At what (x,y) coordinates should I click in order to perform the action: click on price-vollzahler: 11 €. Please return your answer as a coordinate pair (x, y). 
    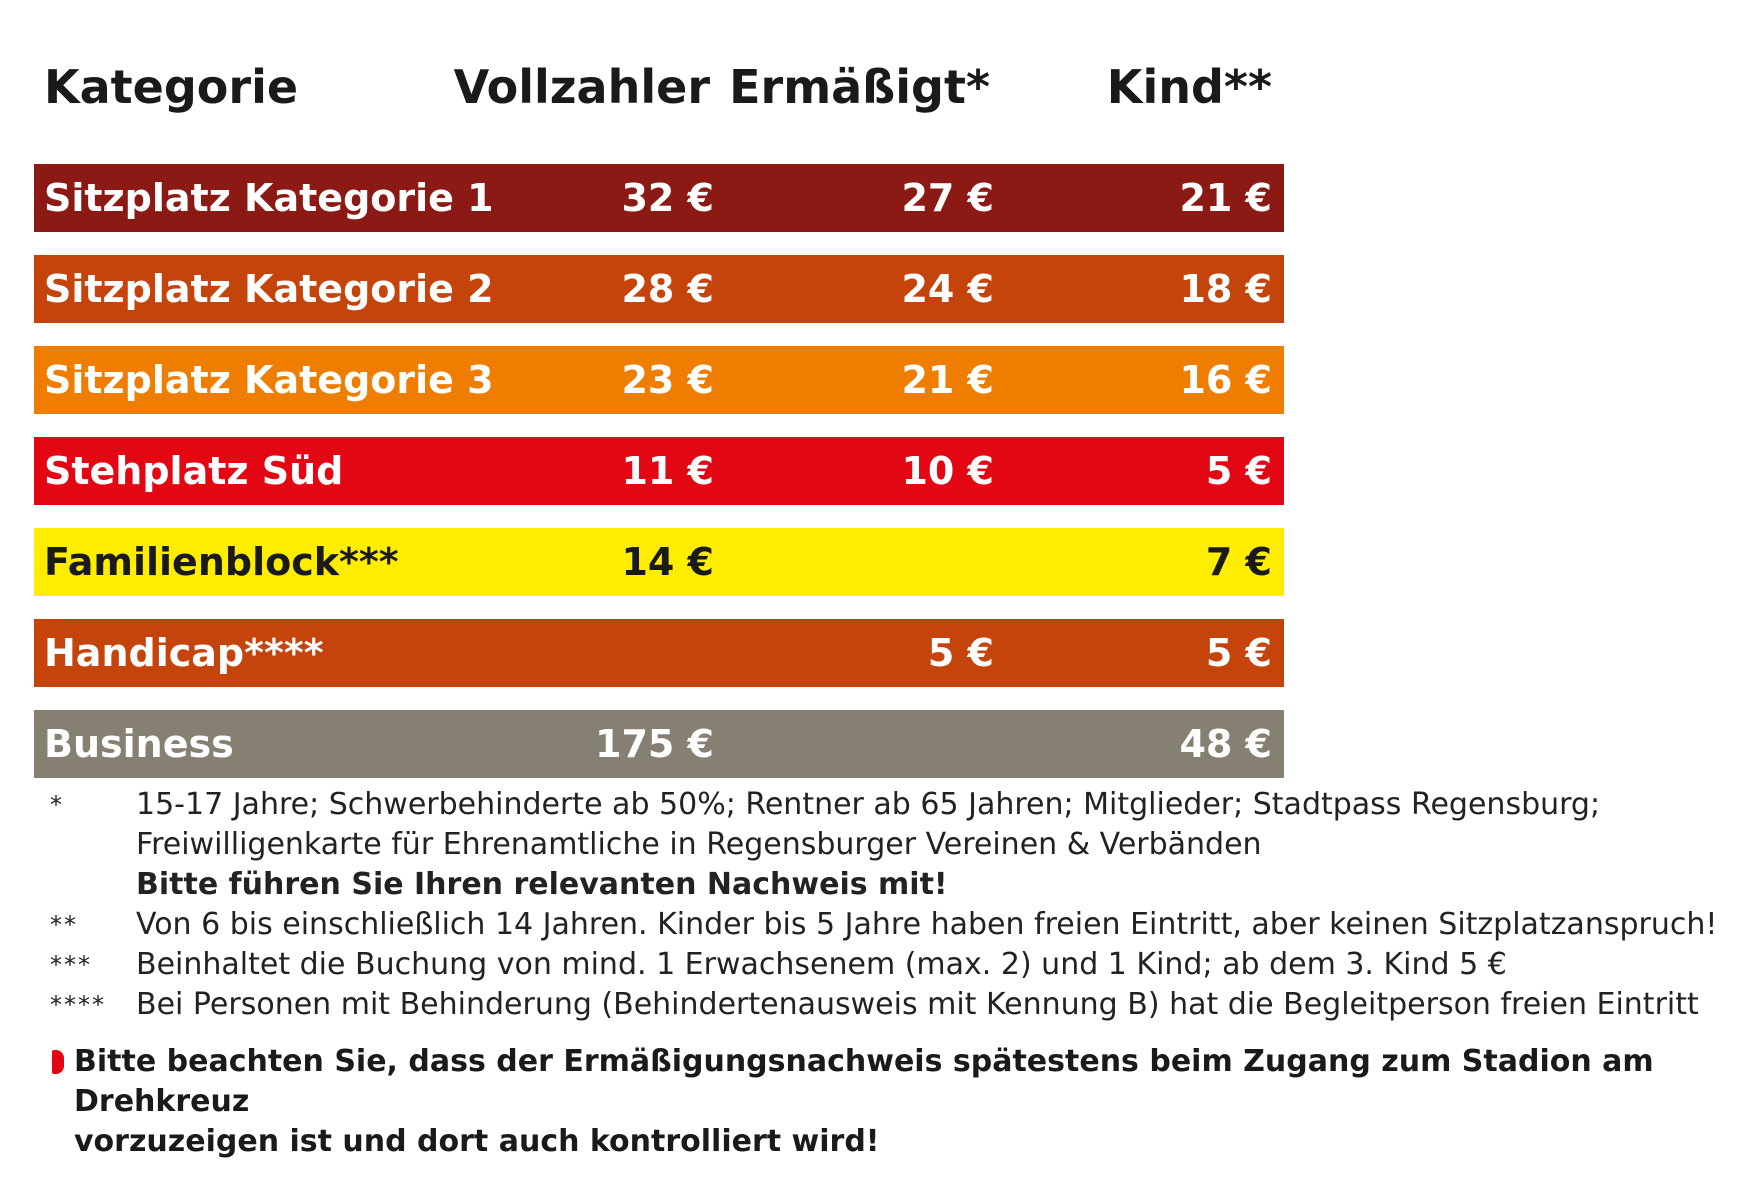
    Looking at the image, I should click on (667, 471).